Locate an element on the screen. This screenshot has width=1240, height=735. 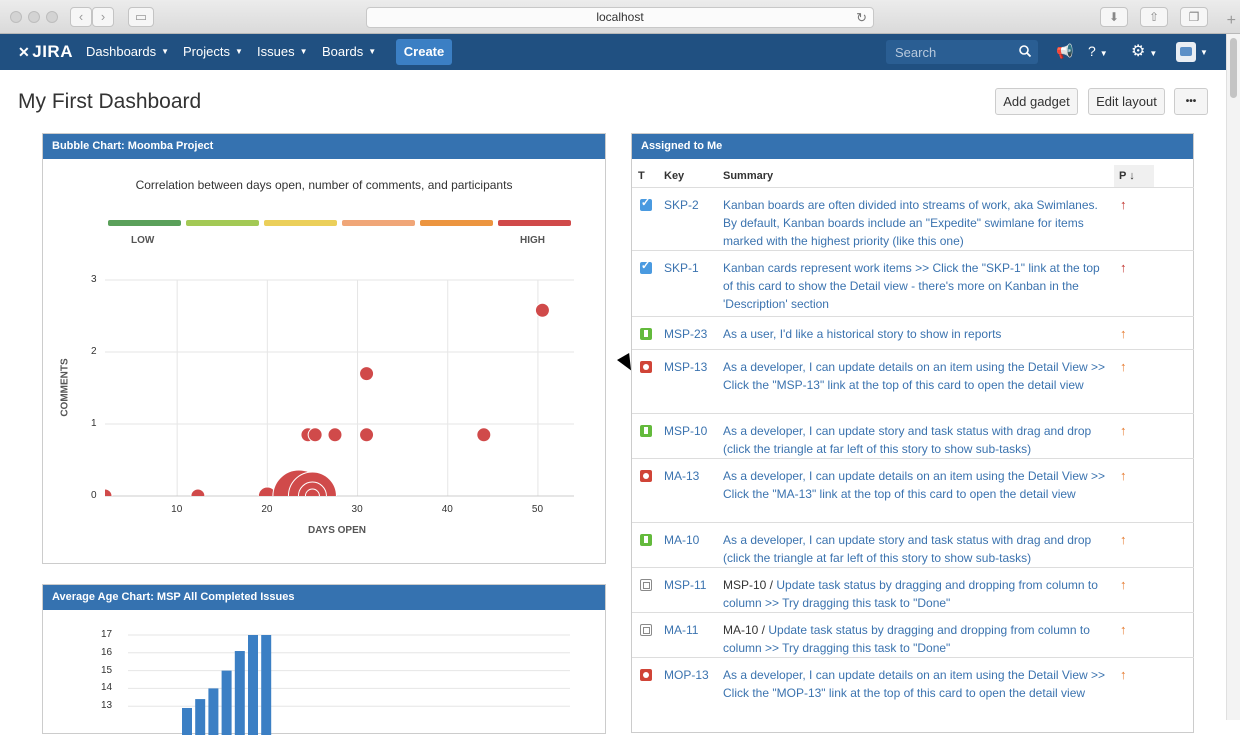
close-window-icon is located at coordinates (16, 17).